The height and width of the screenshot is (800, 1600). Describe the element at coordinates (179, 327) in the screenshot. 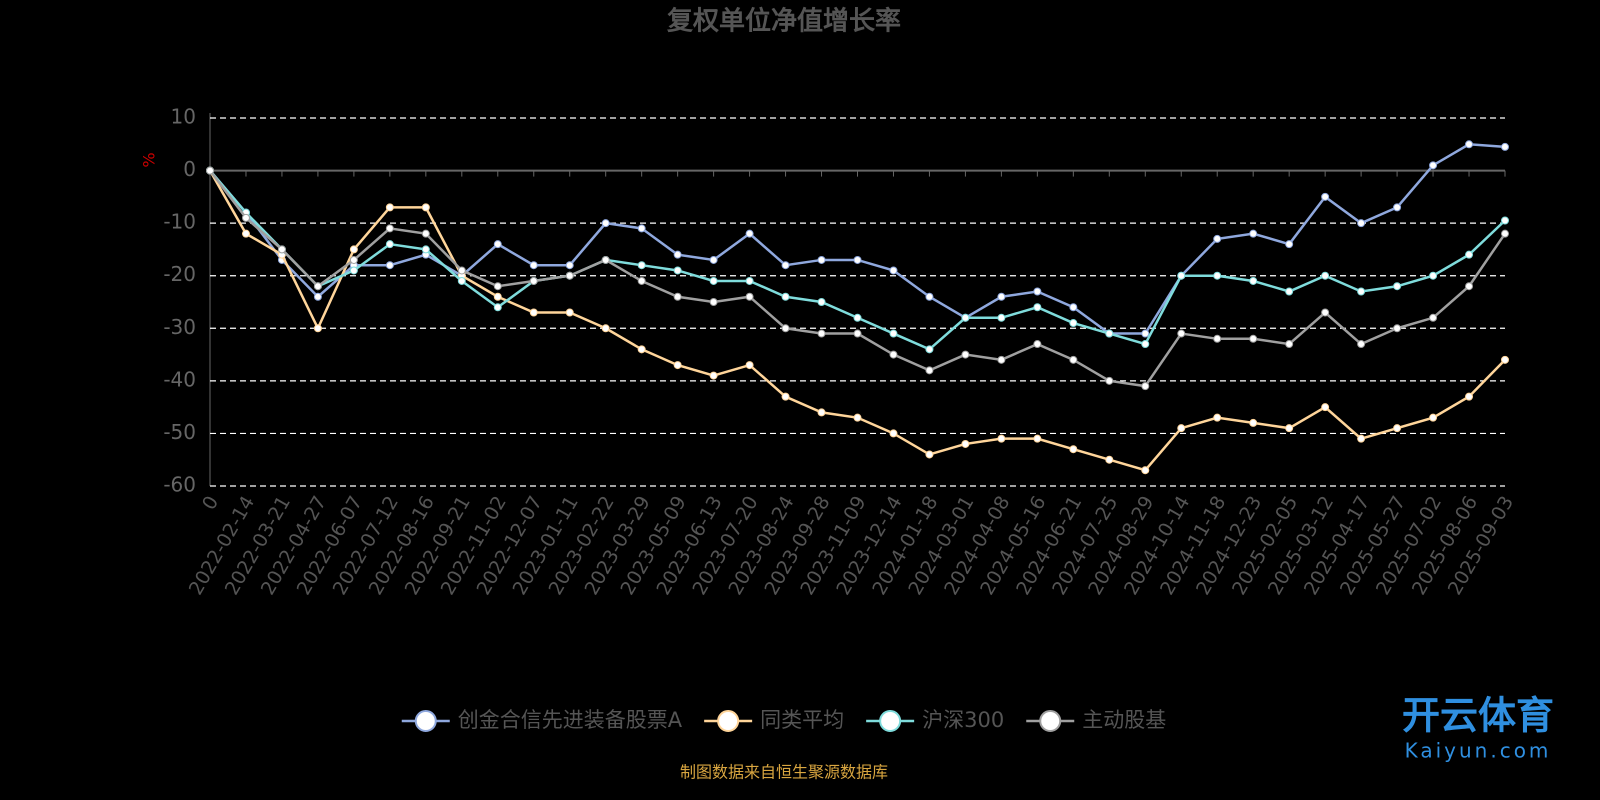

I see `y-tick-label: -30` at that location.